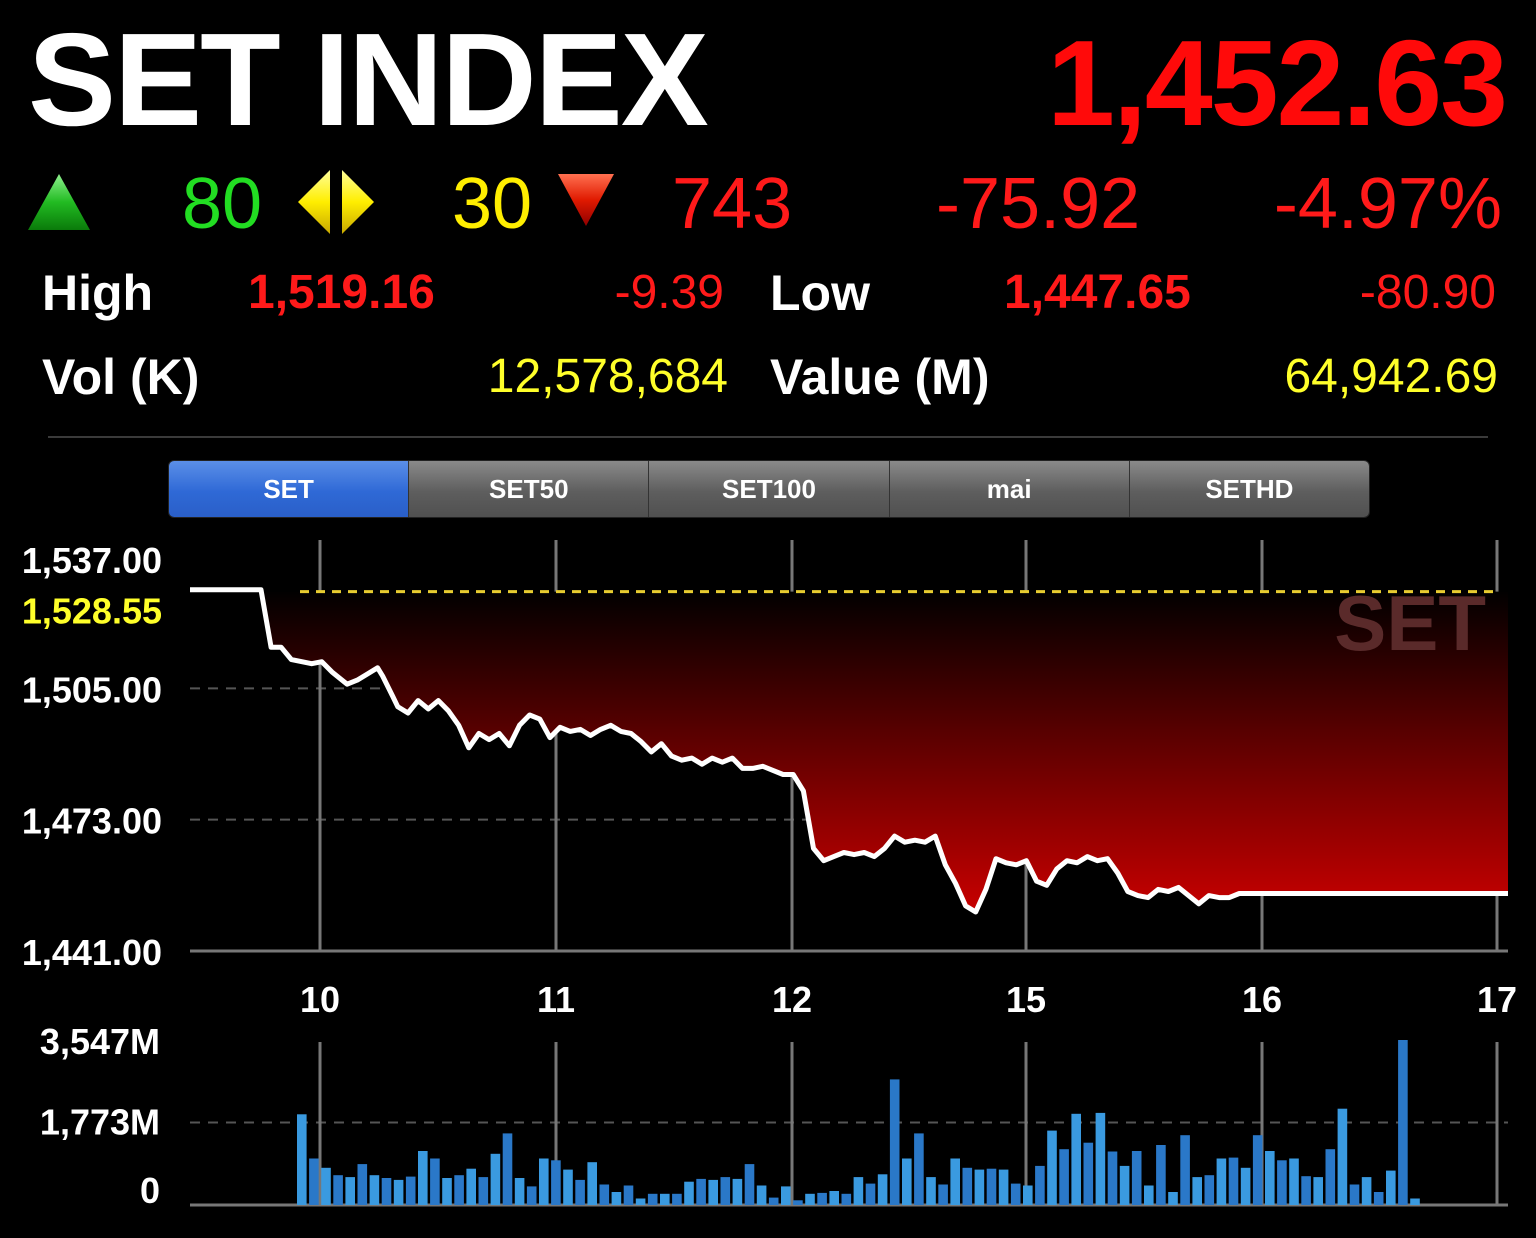  What do you see at coordinates (92, 952) in the screenshot?
I see `price-tick-label: 1,441.00` at bounding box center [92, 952].